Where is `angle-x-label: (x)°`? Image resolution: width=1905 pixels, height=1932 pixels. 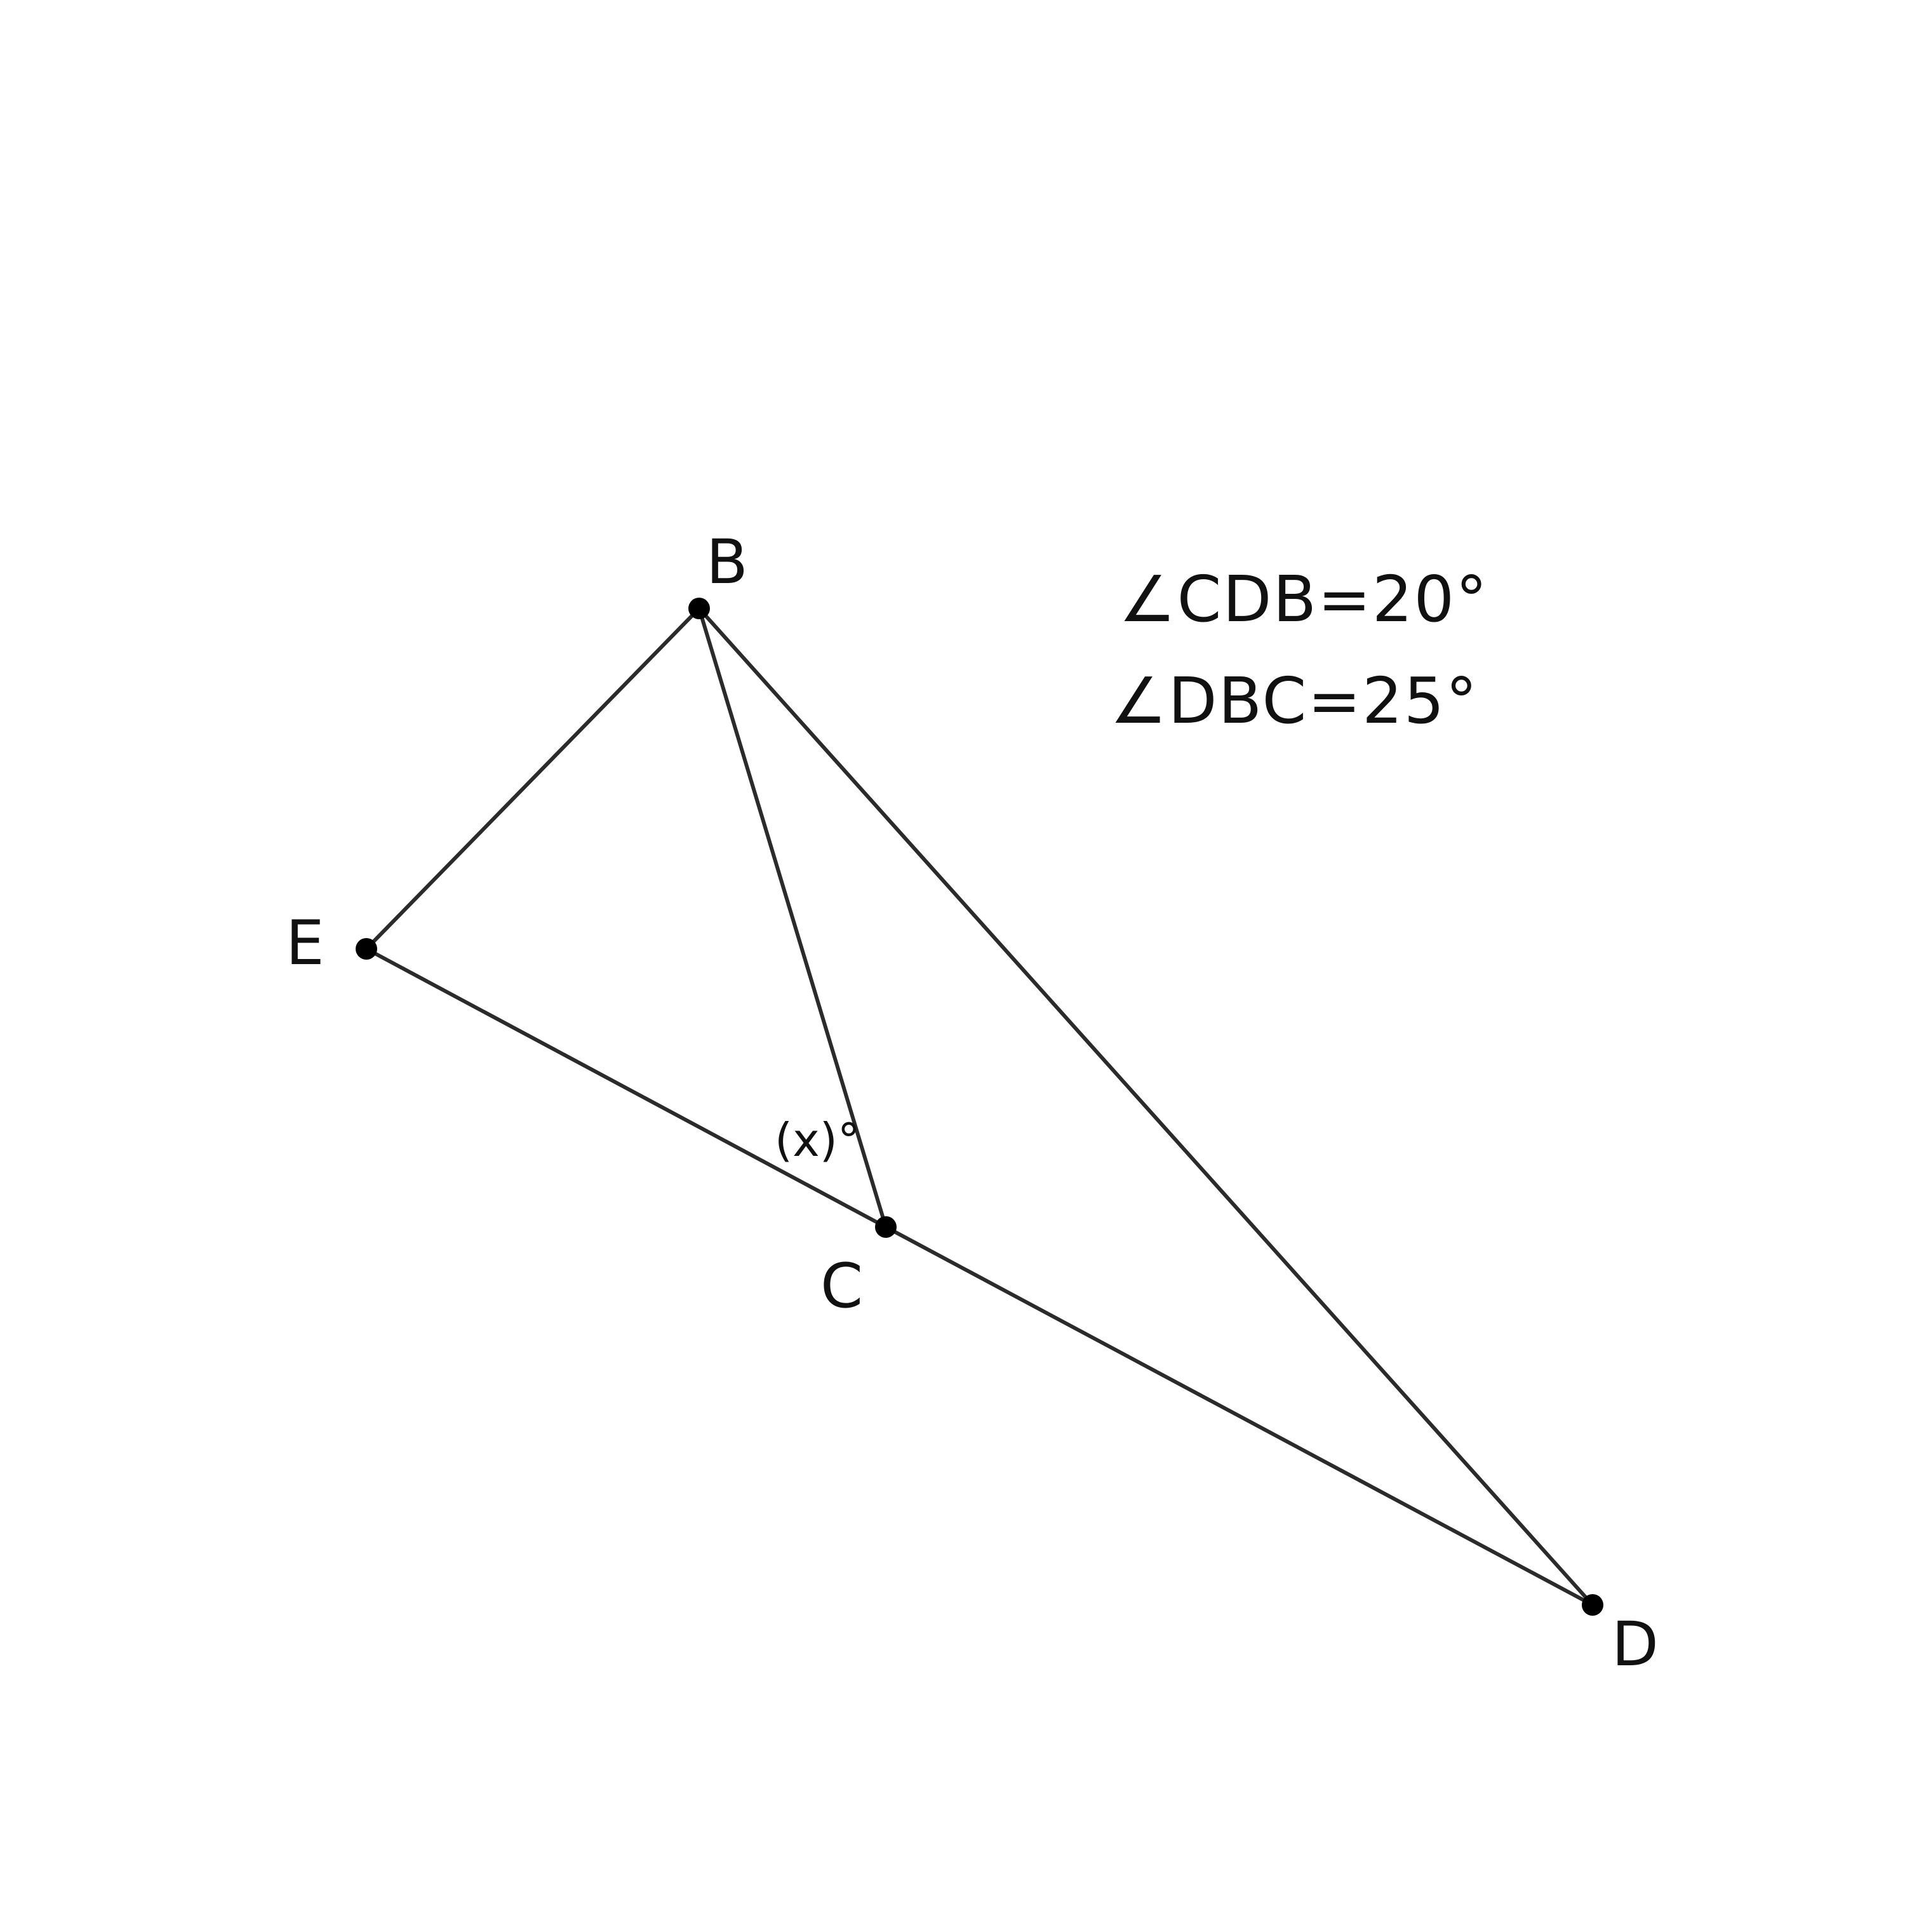 angle-x-label: (x)° is located at coordinates (818, 1140).